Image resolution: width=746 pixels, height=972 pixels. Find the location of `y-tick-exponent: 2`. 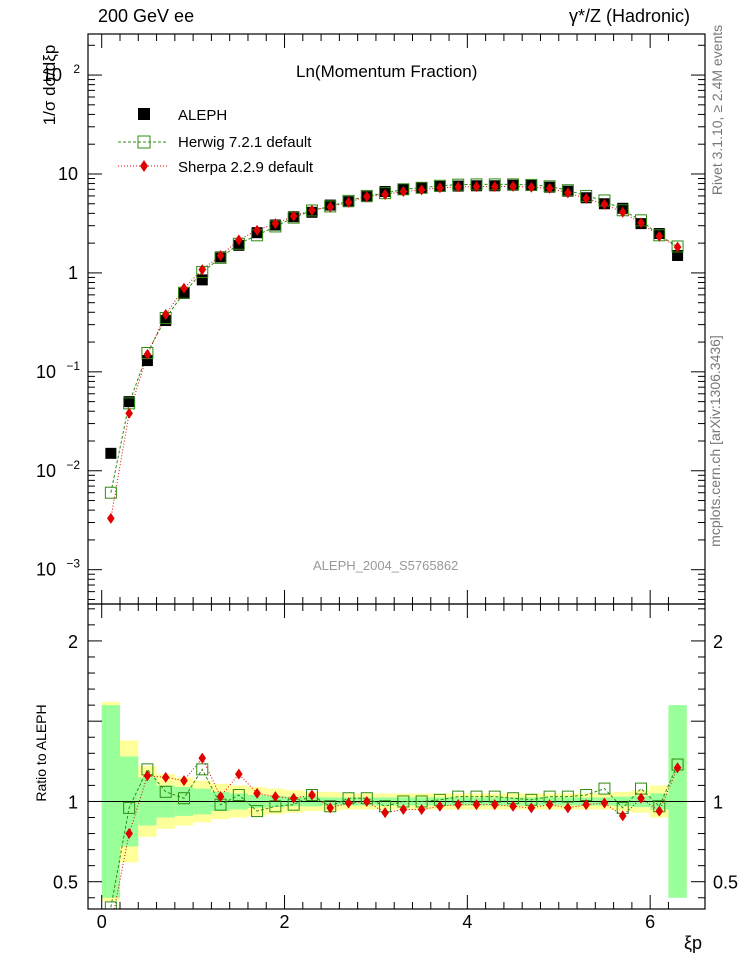

y-tick-exponent: 2 is located at coordinates (76, 69).